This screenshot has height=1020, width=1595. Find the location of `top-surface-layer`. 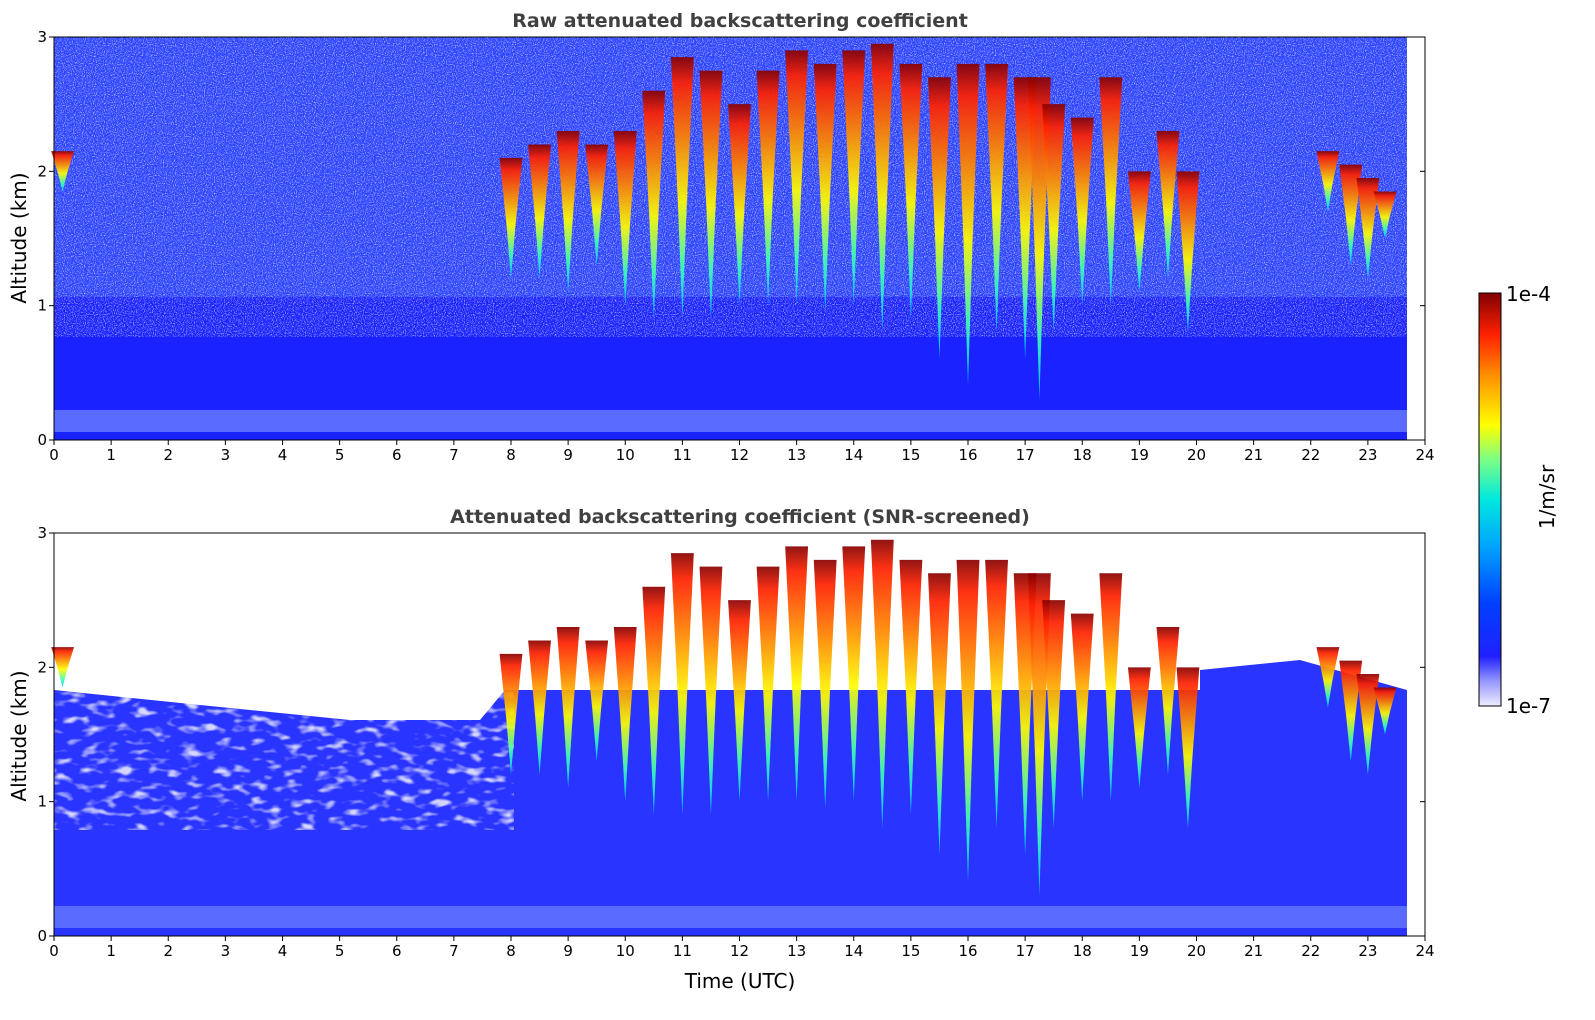

top-surface-layer is located at coordinates (730, 421).